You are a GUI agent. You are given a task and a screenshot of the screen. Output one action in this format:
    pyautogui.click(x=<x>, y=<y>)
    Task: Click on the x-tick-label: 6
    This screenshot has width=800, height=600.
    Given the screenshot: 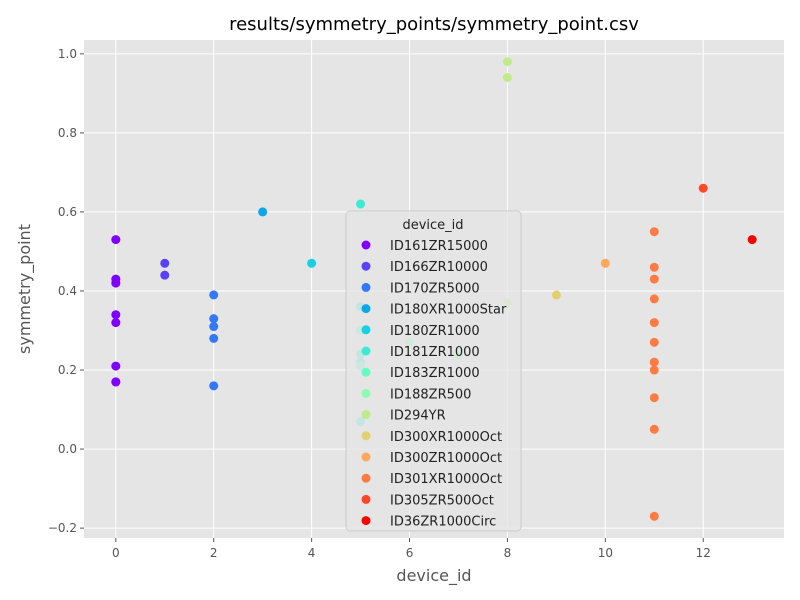 What is the action you would take?
    pyautogui.click(x=410, y=553)
    